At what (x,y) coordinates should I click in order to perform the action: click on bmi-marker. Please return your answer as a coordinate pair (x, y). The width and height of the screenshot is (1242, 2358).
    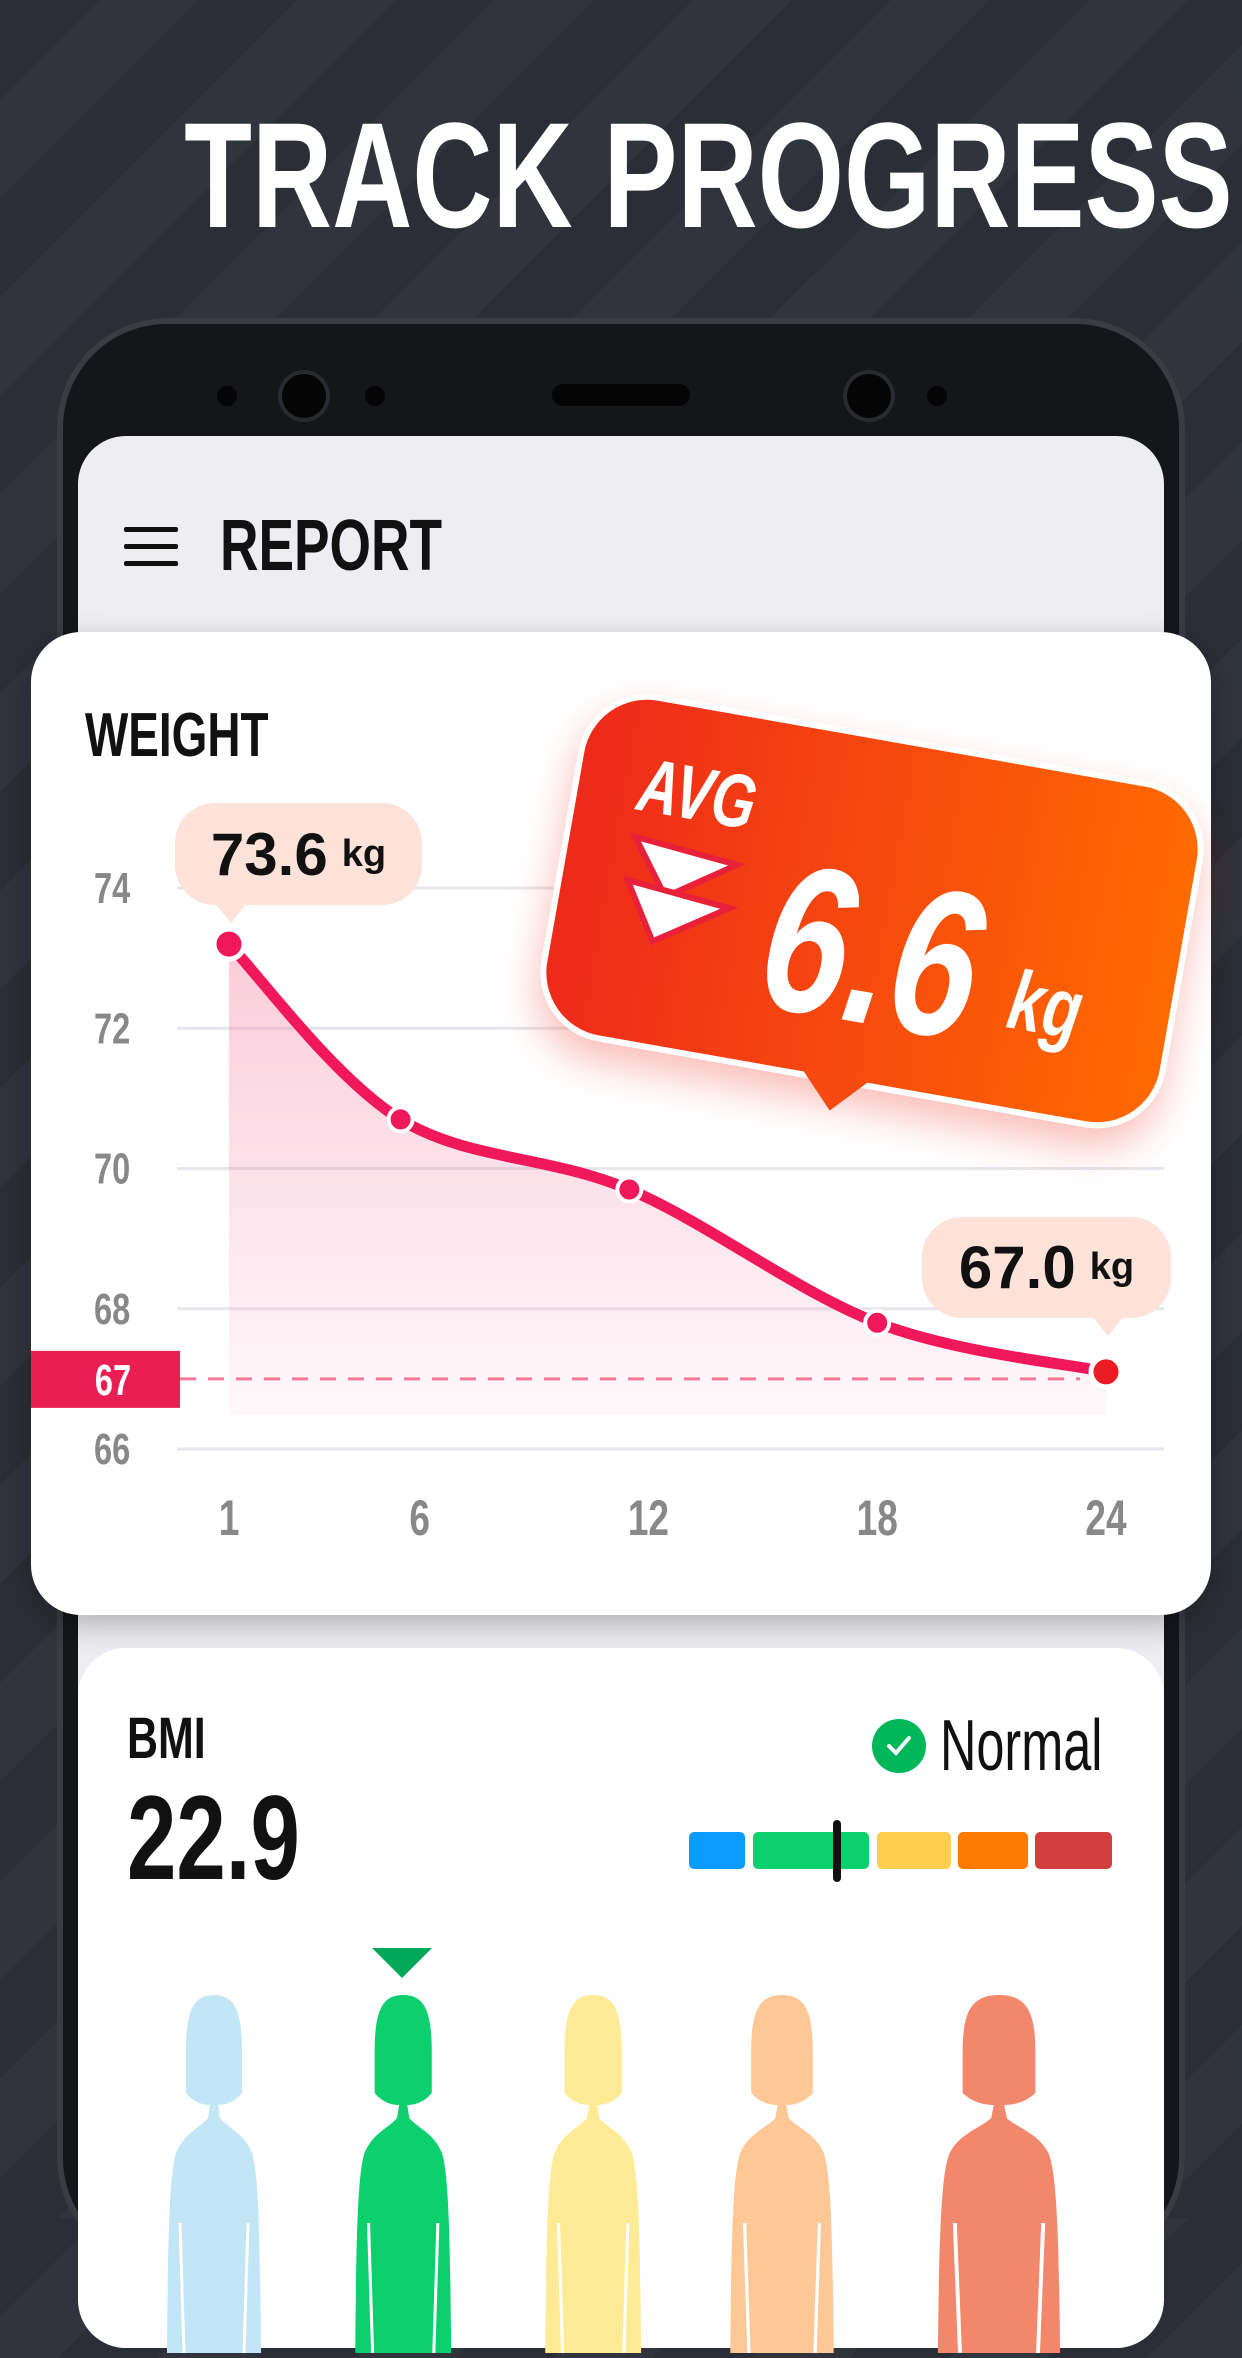
    Looking at the image, I should click on (837, 1851).